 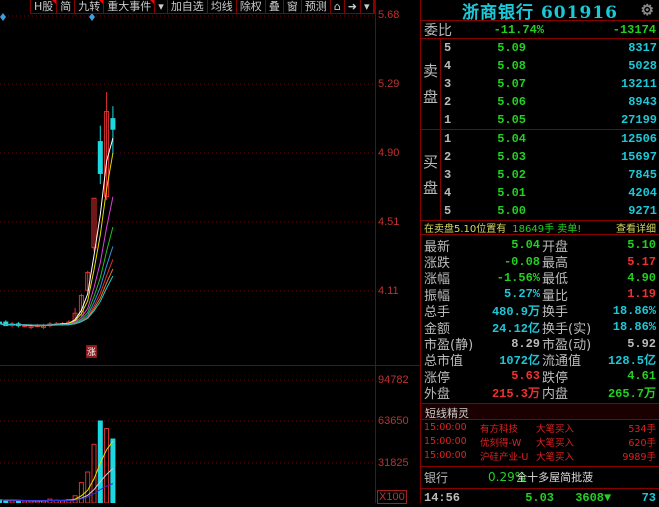 I want to click on gear-icon: ⚙, so click(x=647, y=10).